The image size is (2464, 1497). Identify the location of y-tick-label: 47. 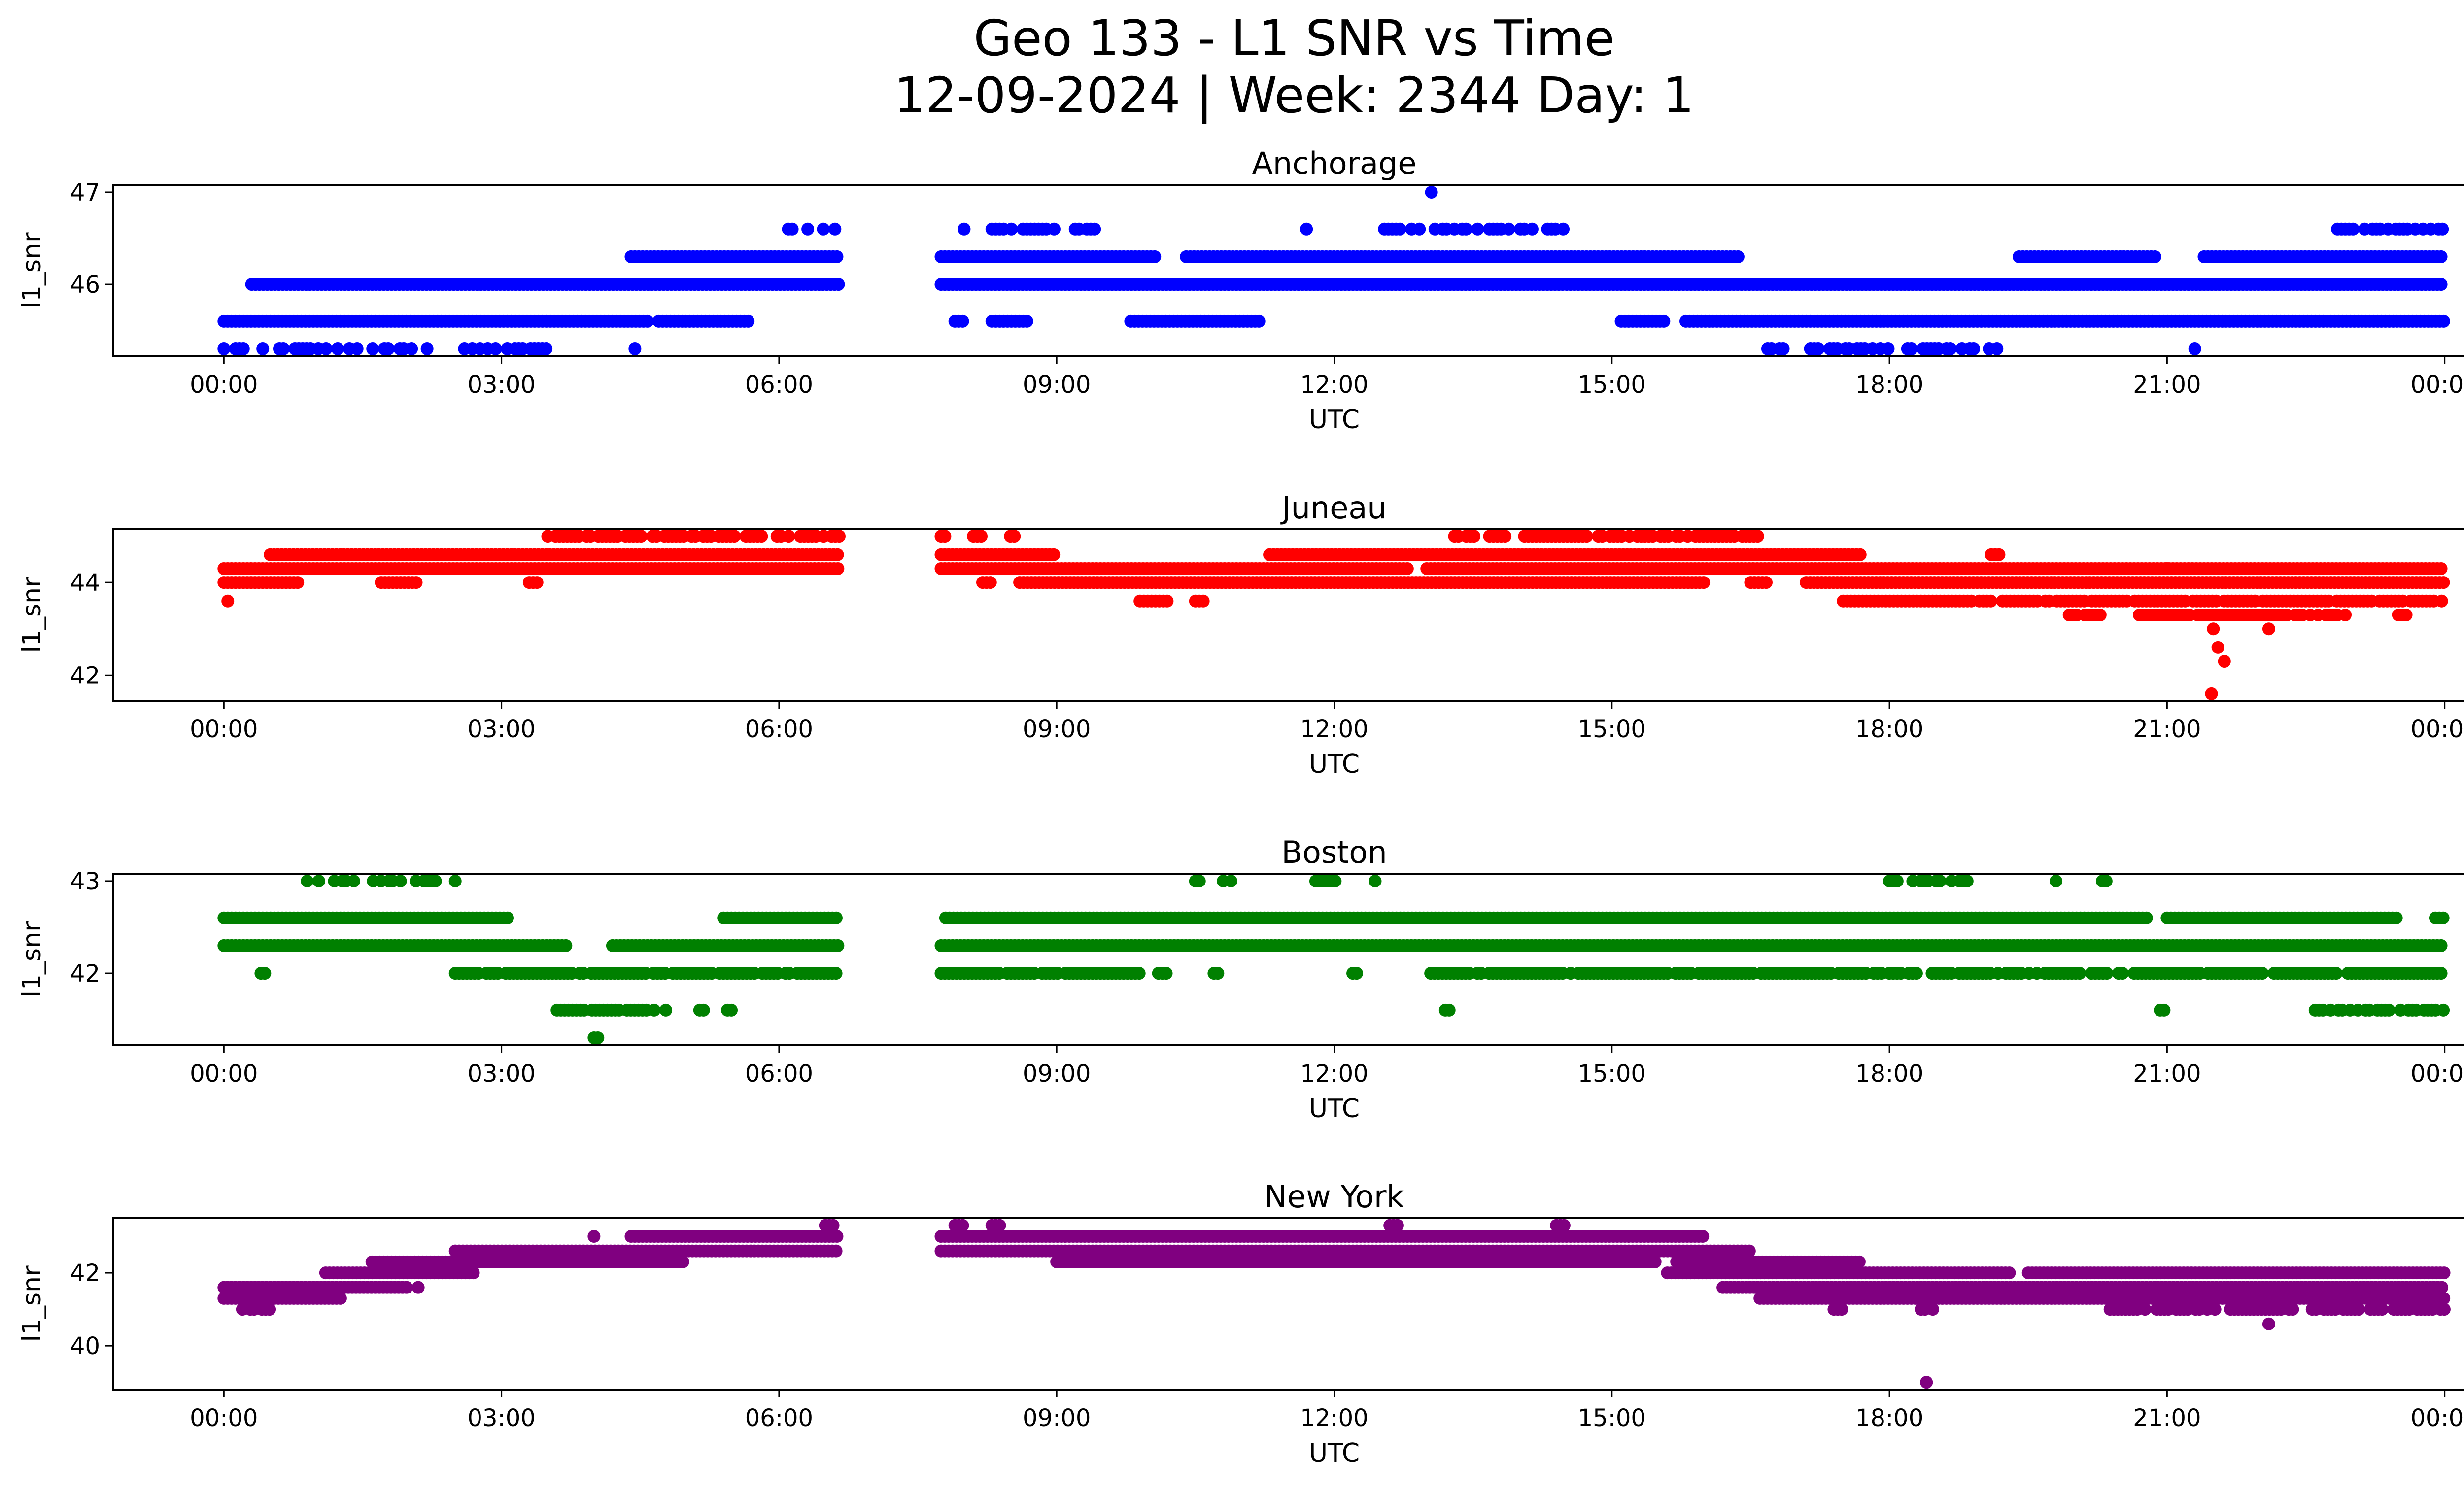
(85, 192).